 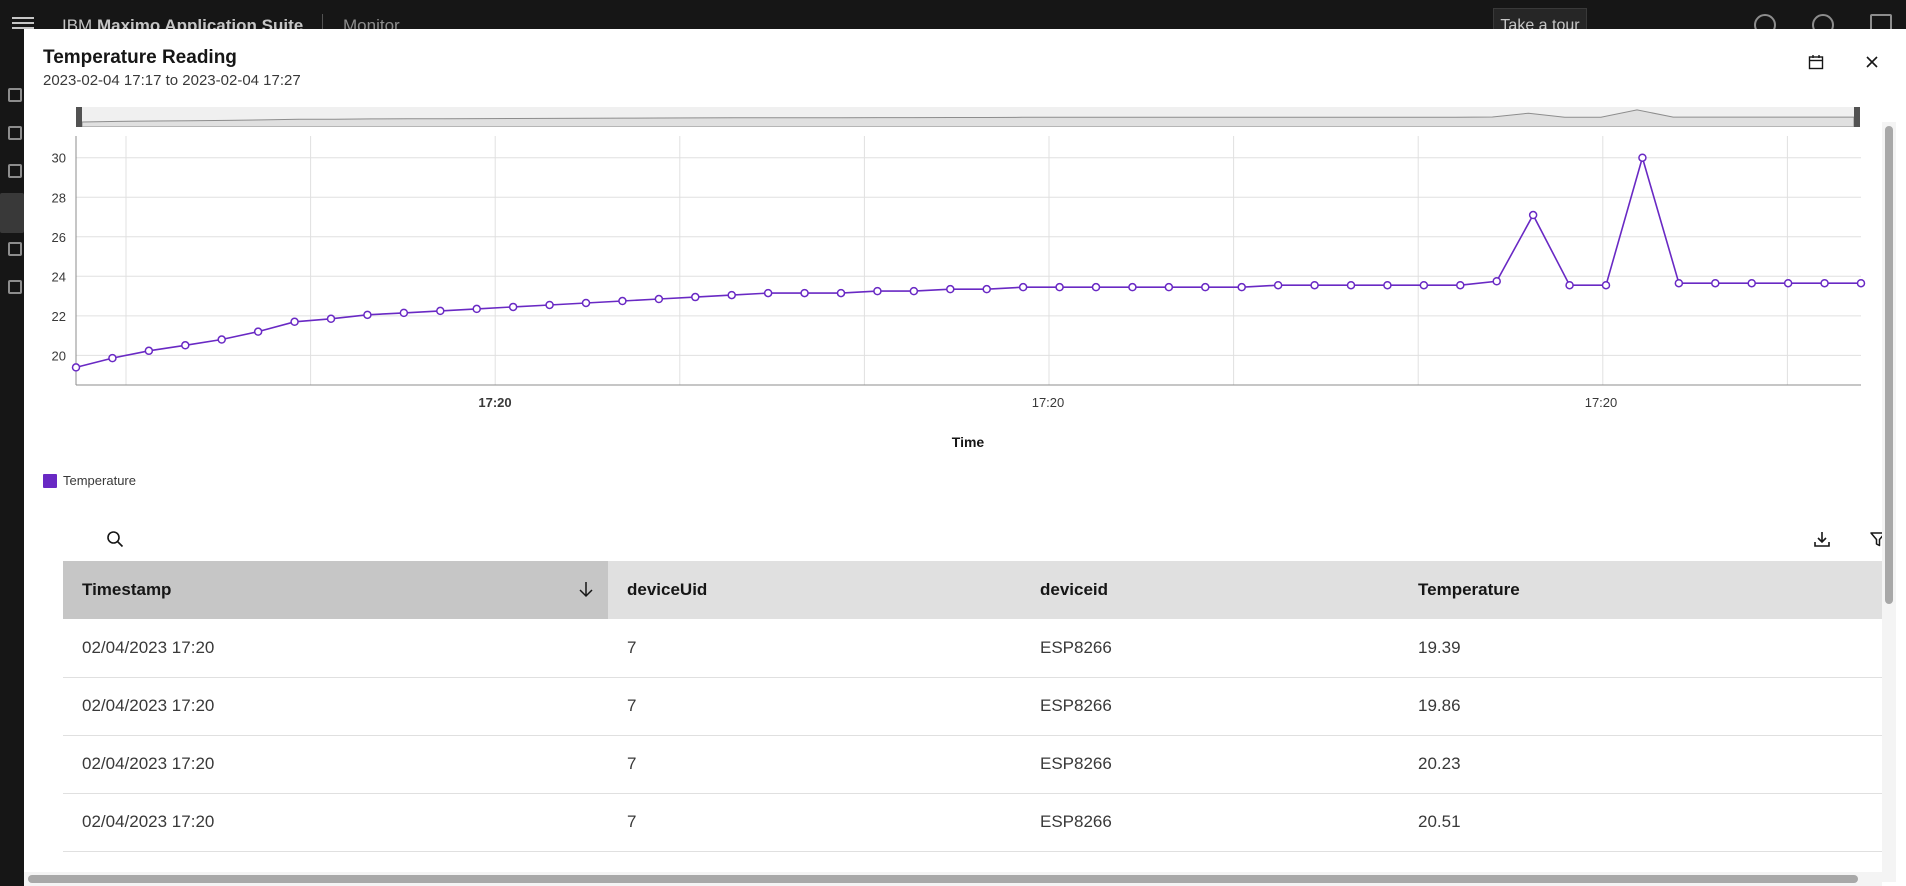 I want to click on monitor-nav-icon, so click(x=12, y=213).